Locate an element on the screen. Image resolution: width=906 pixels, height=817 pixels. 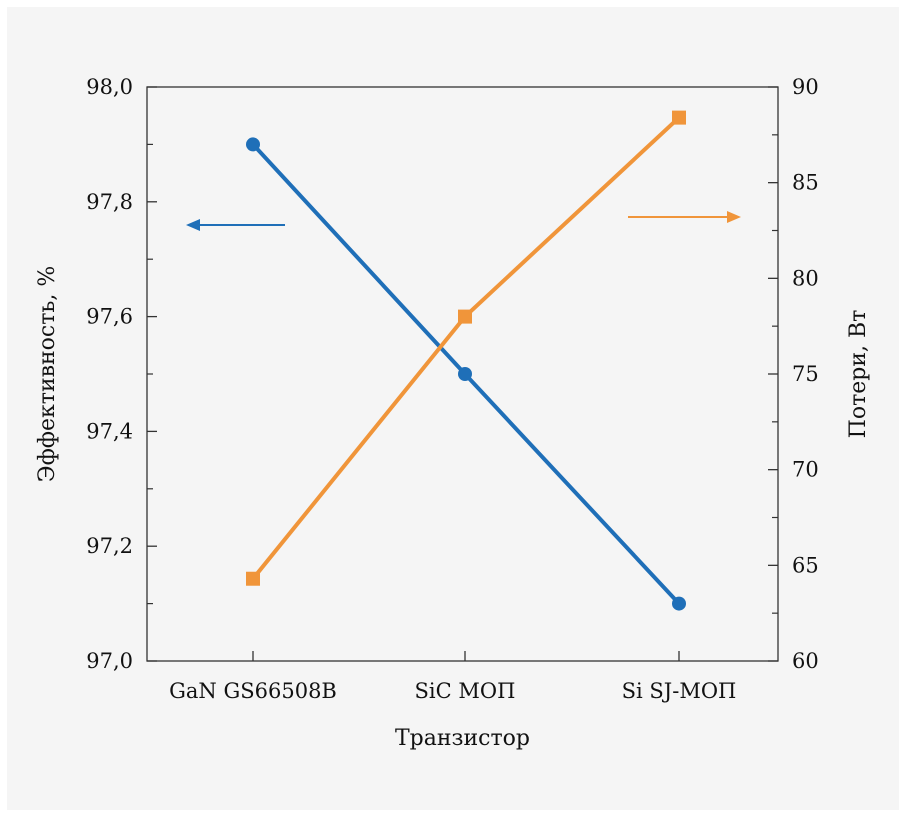
left-axis-arrowhead is located at coordinates (193, 225).